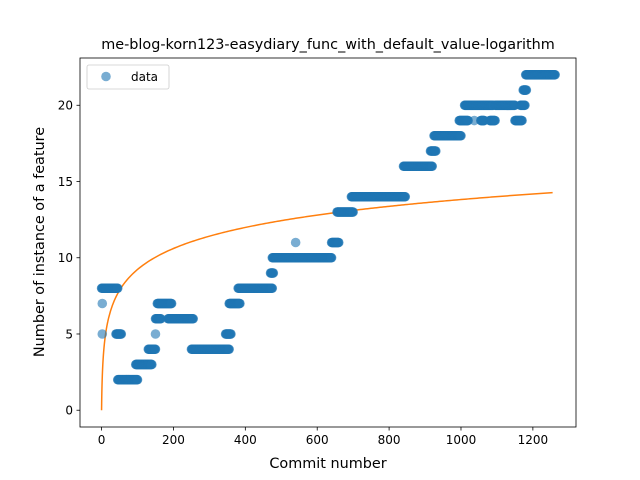 Image resolution: width=640 pixels, height=480 pixels. I want to click on x-tick-label: 600, so click(317, 440).